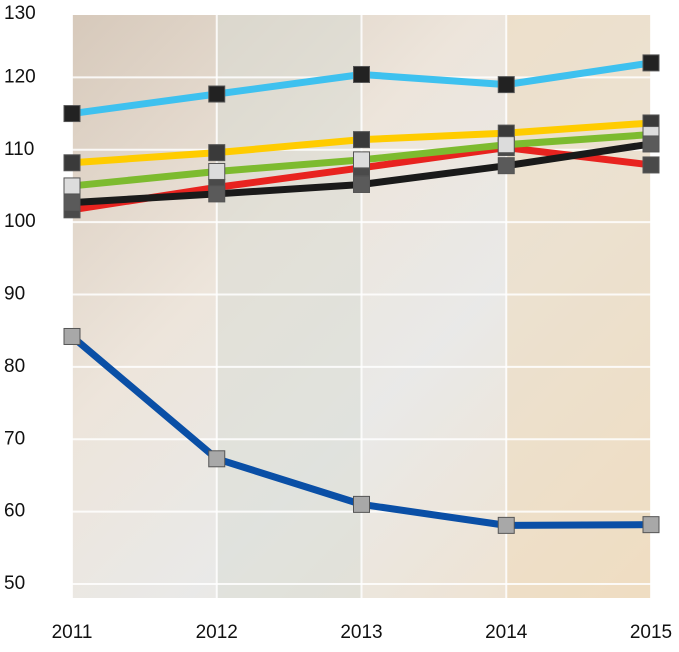 The image size is (679, 652). Describe the element at coordinates (72, 632) in the screenshot. I see `x-tick-label: 2011` at that location.